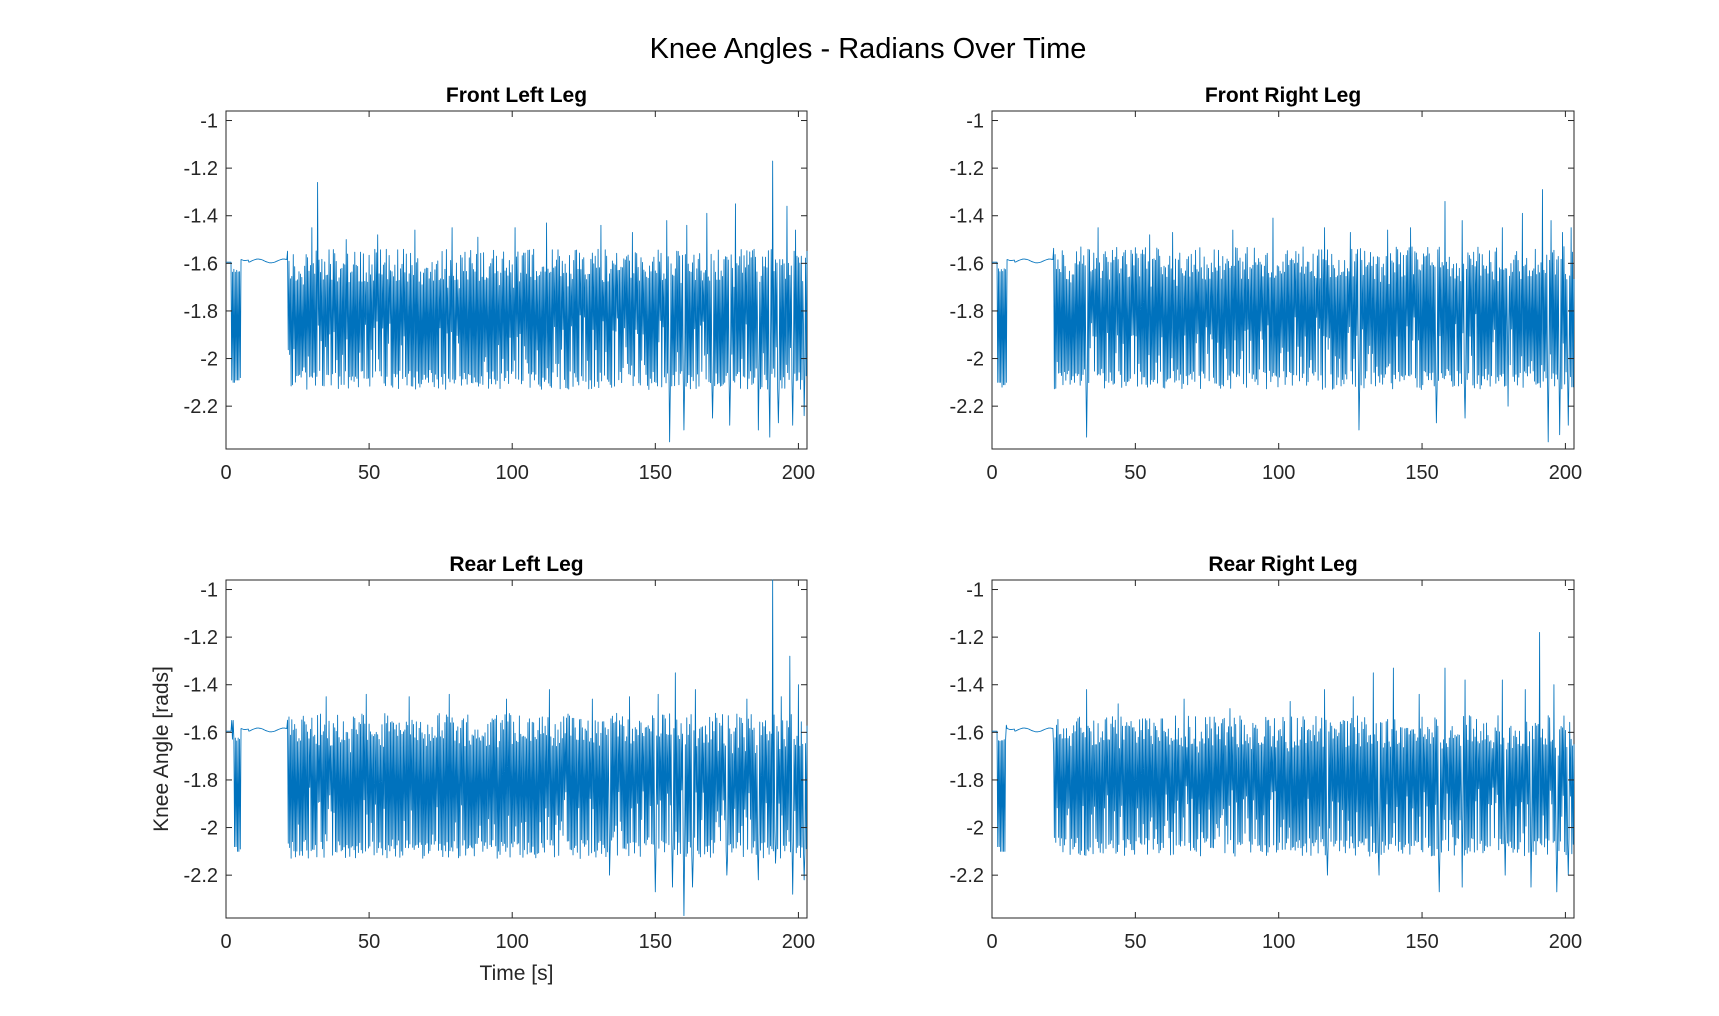 The height and width of the screenshot is (1016, 1719). Describe the element at coordinates (517, 973) in the screenshot. I see `x-axis-label: Time [s]` at that location.